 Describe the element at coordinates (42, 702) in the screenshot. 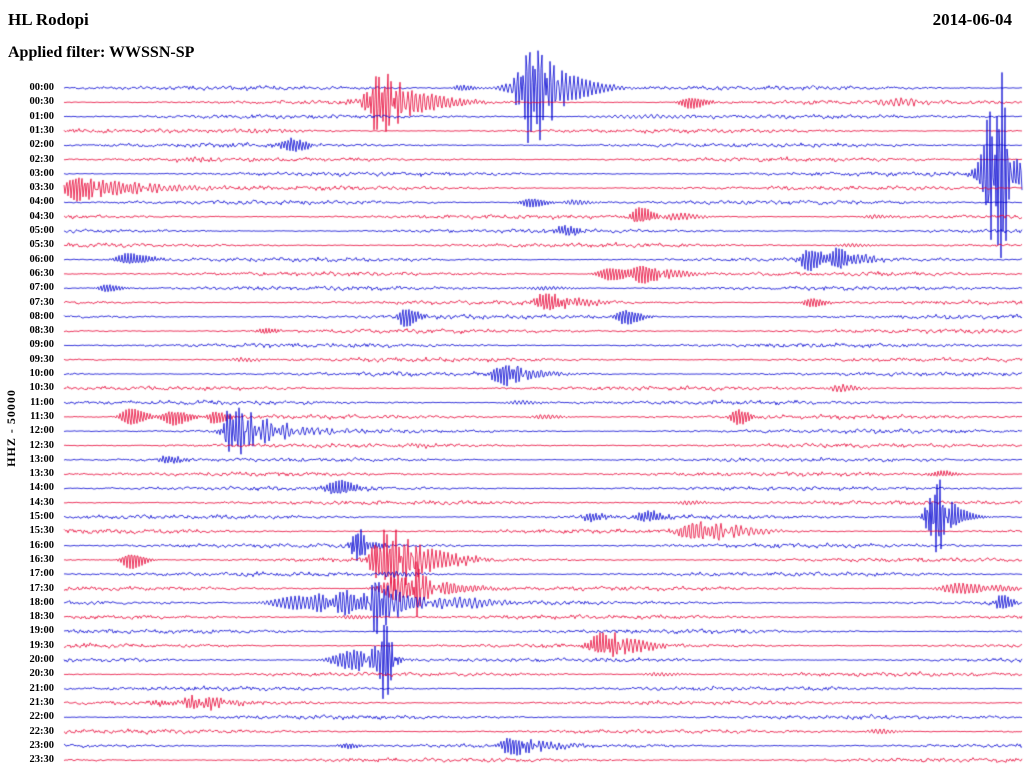

I see `time-label: 21:30` at that location.